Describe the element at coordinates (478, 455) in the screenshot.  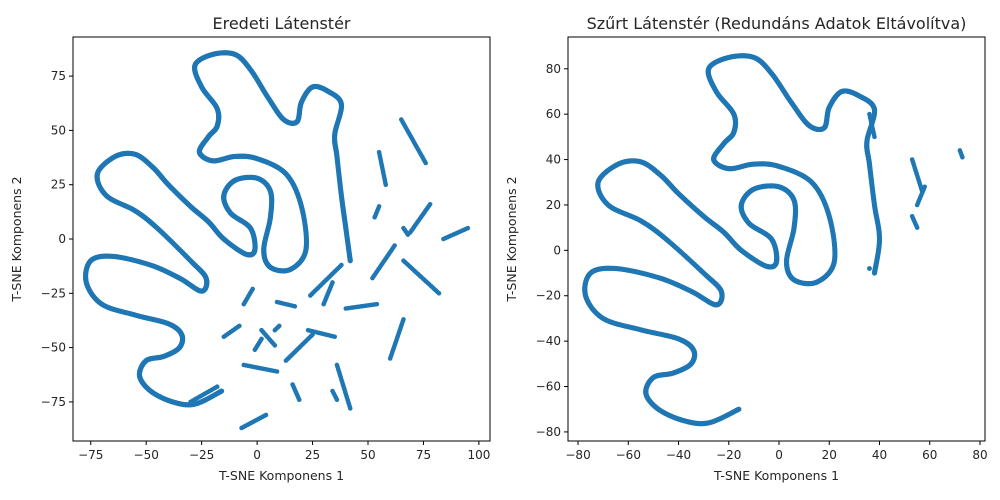
I see `x-tick-label: 100` at that location.